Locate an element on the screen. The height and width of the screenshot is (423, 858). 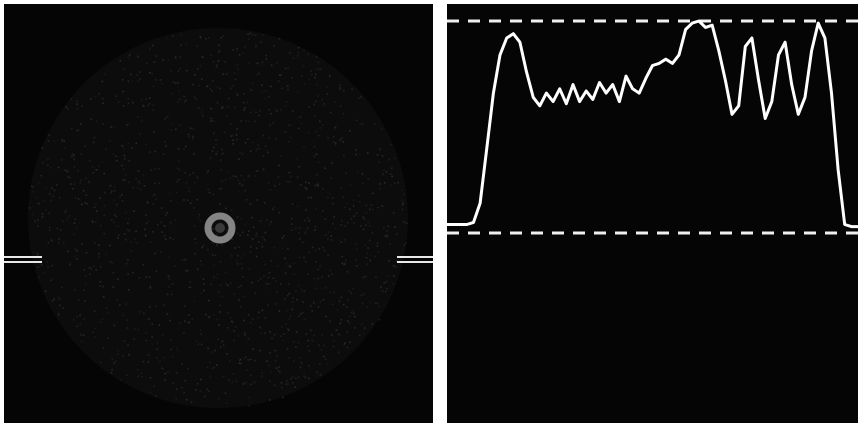
left-marker-line-bottom is located at coordinates (23, 262).